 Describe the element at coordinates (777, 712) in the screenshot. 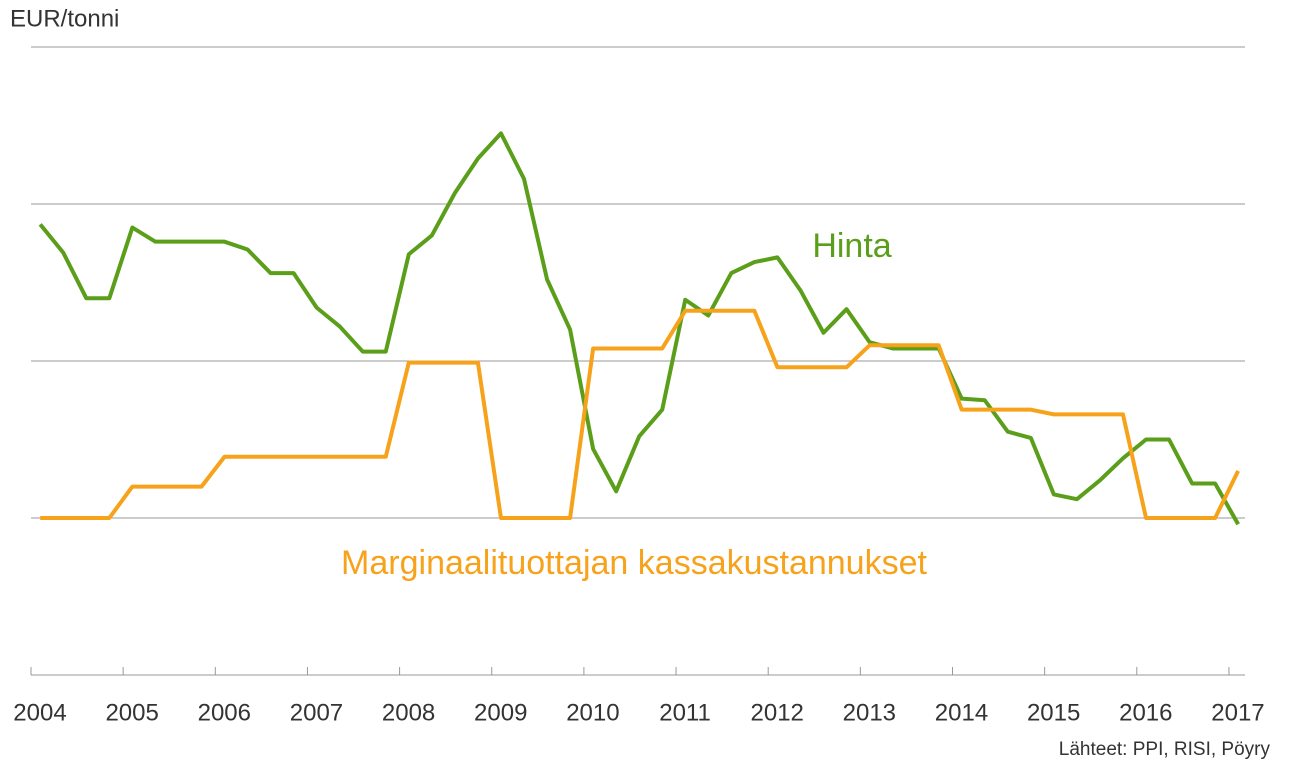

I see `x-tick-label: 2012` at that location.